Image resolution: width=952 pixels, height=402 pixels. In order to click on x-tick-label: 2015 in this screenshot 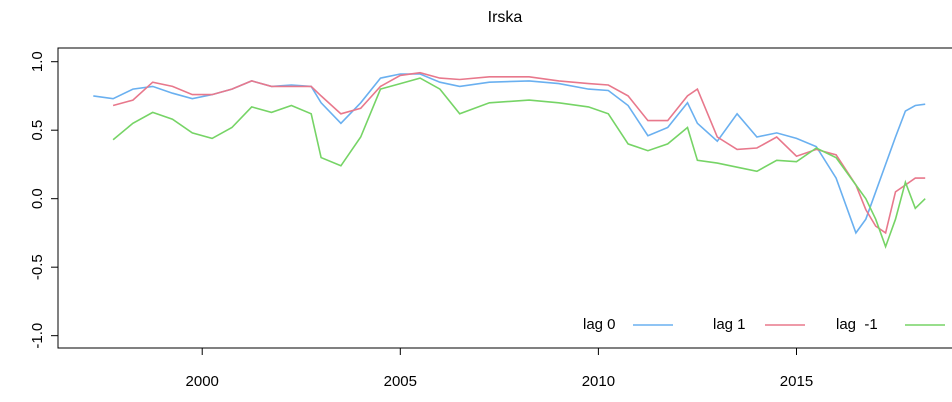, I will do `click(796, 381)`.